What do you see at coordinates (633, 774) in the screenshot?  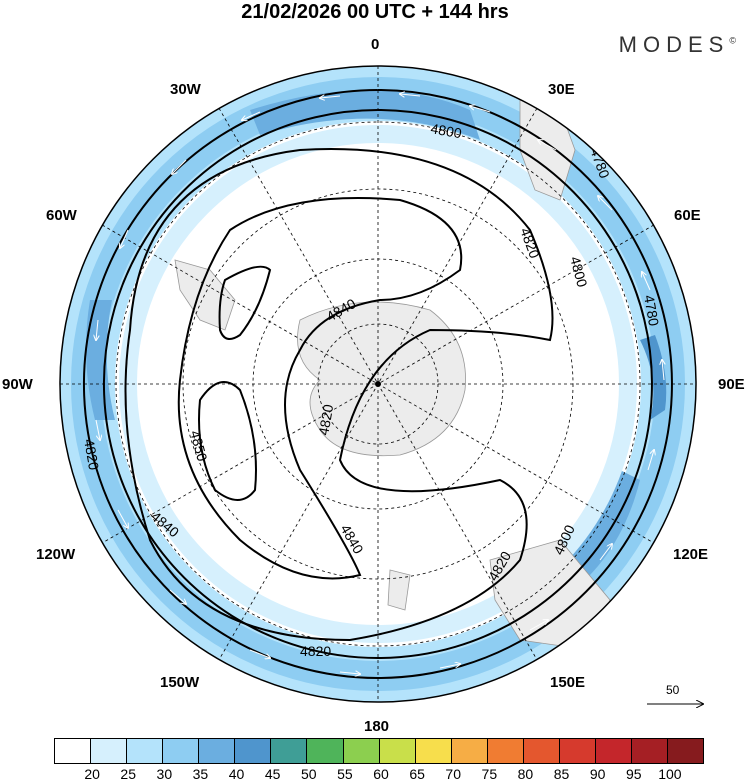 I see `colorbar-tick: 95` at bounding box center [633, 774].